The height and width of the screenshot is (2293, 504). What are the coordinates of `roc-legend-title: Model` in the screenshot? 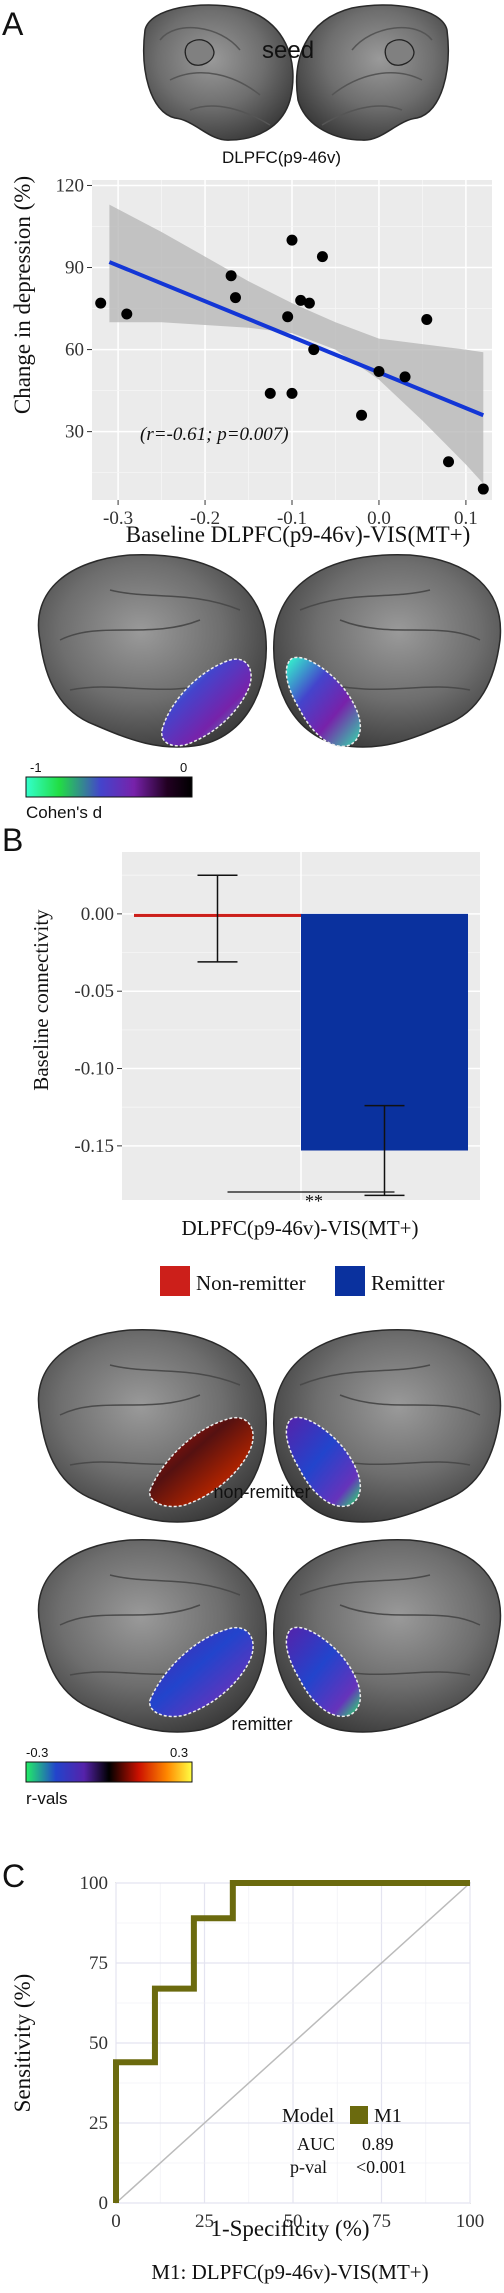 It's located at (308, 2116).